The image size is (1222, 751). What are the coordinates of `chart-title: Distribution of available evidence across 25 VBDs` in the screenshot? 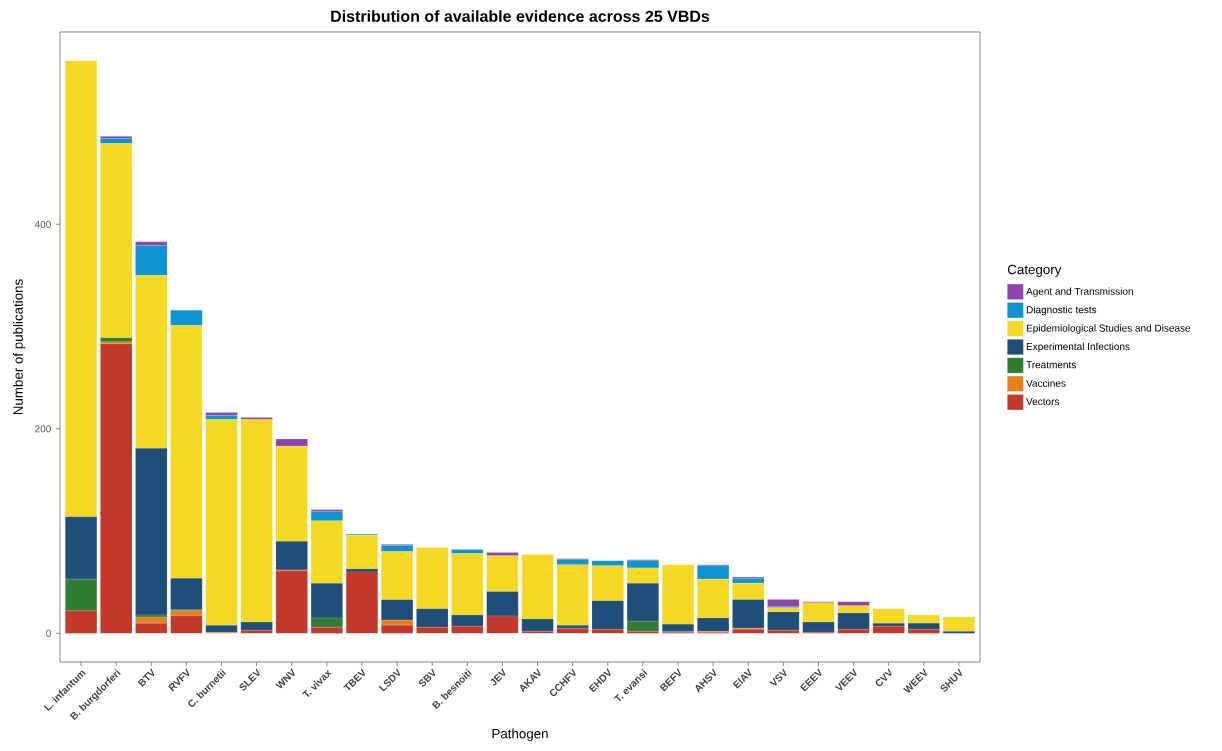 It's located at (520, 16).